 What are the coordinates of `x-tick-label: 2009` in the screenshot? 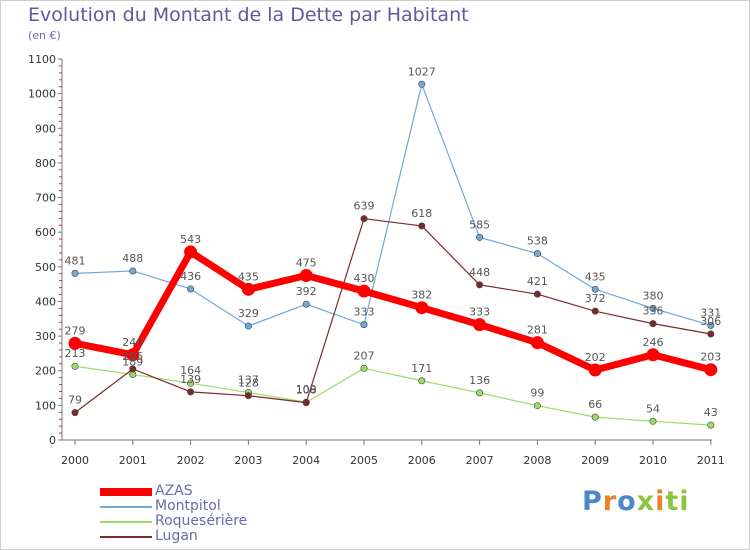 It's located at (595, 460).